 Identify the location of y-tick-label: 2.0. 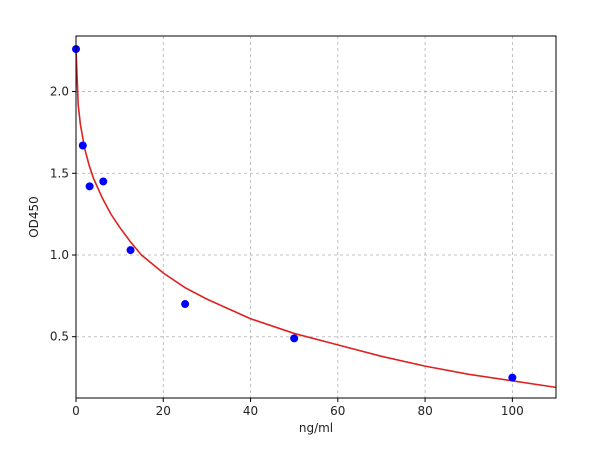
(59, 92).